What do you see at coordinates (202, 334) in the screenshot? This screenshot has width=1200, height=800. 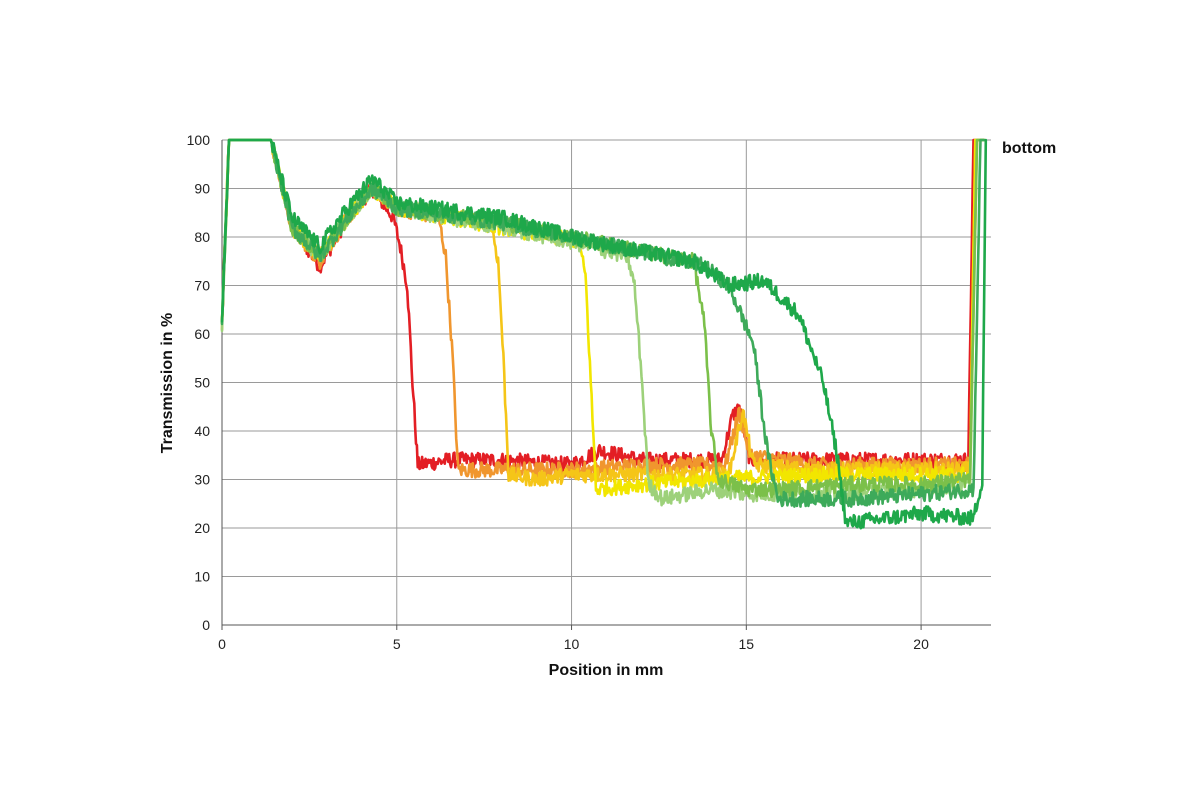 I see `y-tick-label: 60` at bounding box center [202, 334].